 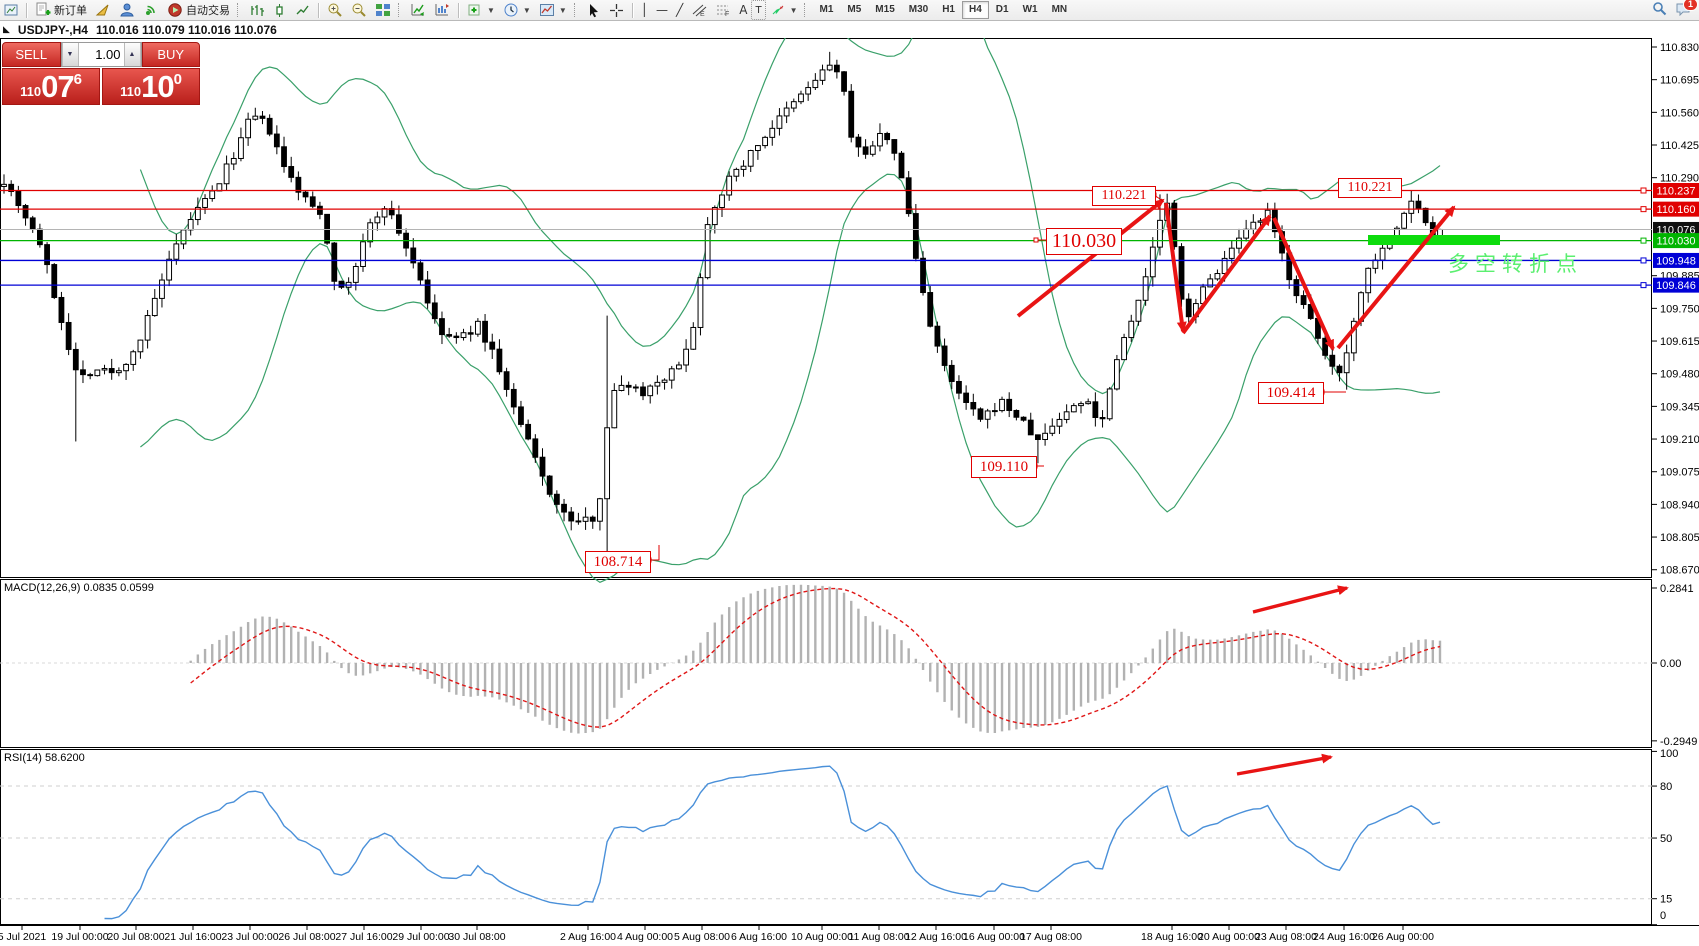 I want to click on svg-text: 108.805, so click(x=1679, y=538).